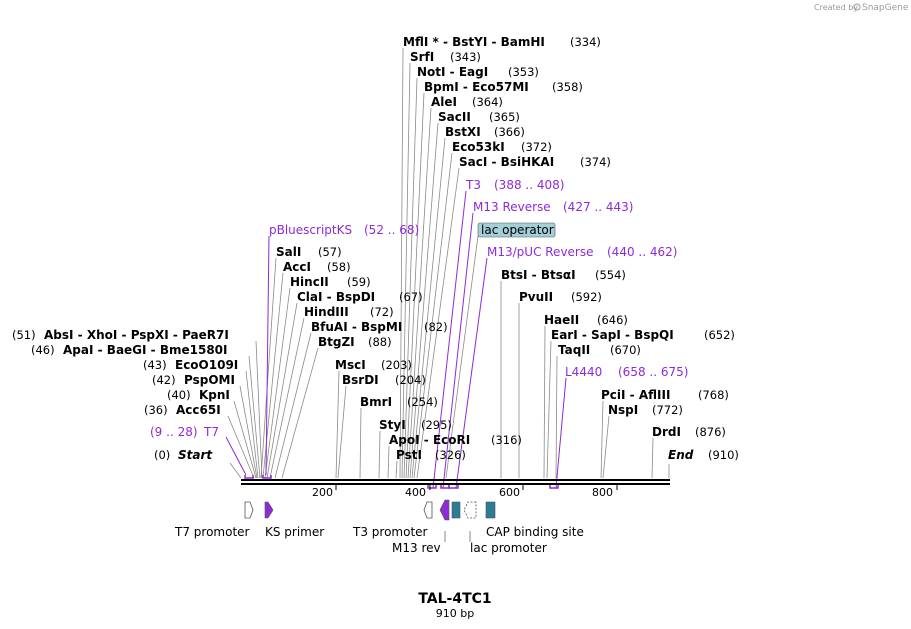 Image resolution: width=911 pixels, height=629 pixels. What do you see at coordinates (450, 455) in the screenshot?
I see `svg-text: (326)` at bounding box center [450, 455].